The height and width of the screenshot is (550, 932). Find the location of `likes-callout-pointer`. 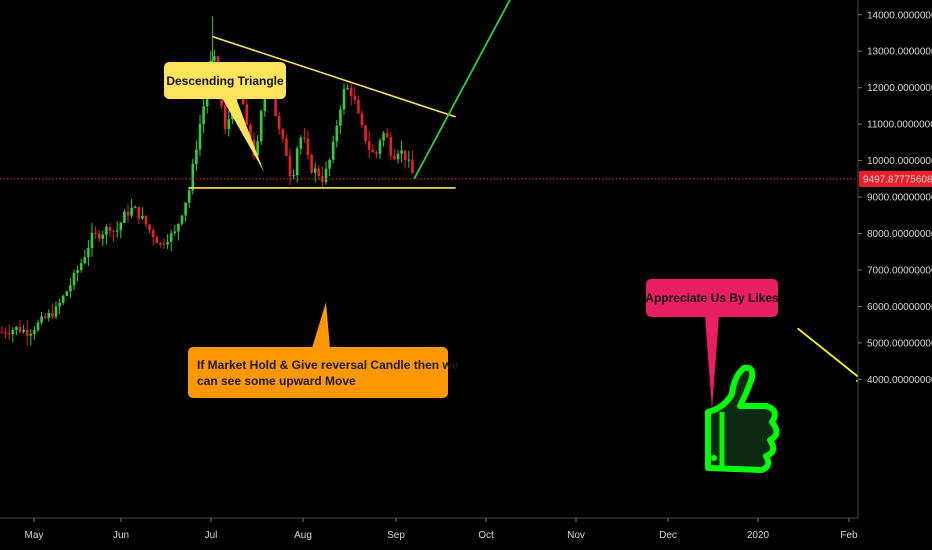

likes-callout-pointer is located at coordinates (712, 363).